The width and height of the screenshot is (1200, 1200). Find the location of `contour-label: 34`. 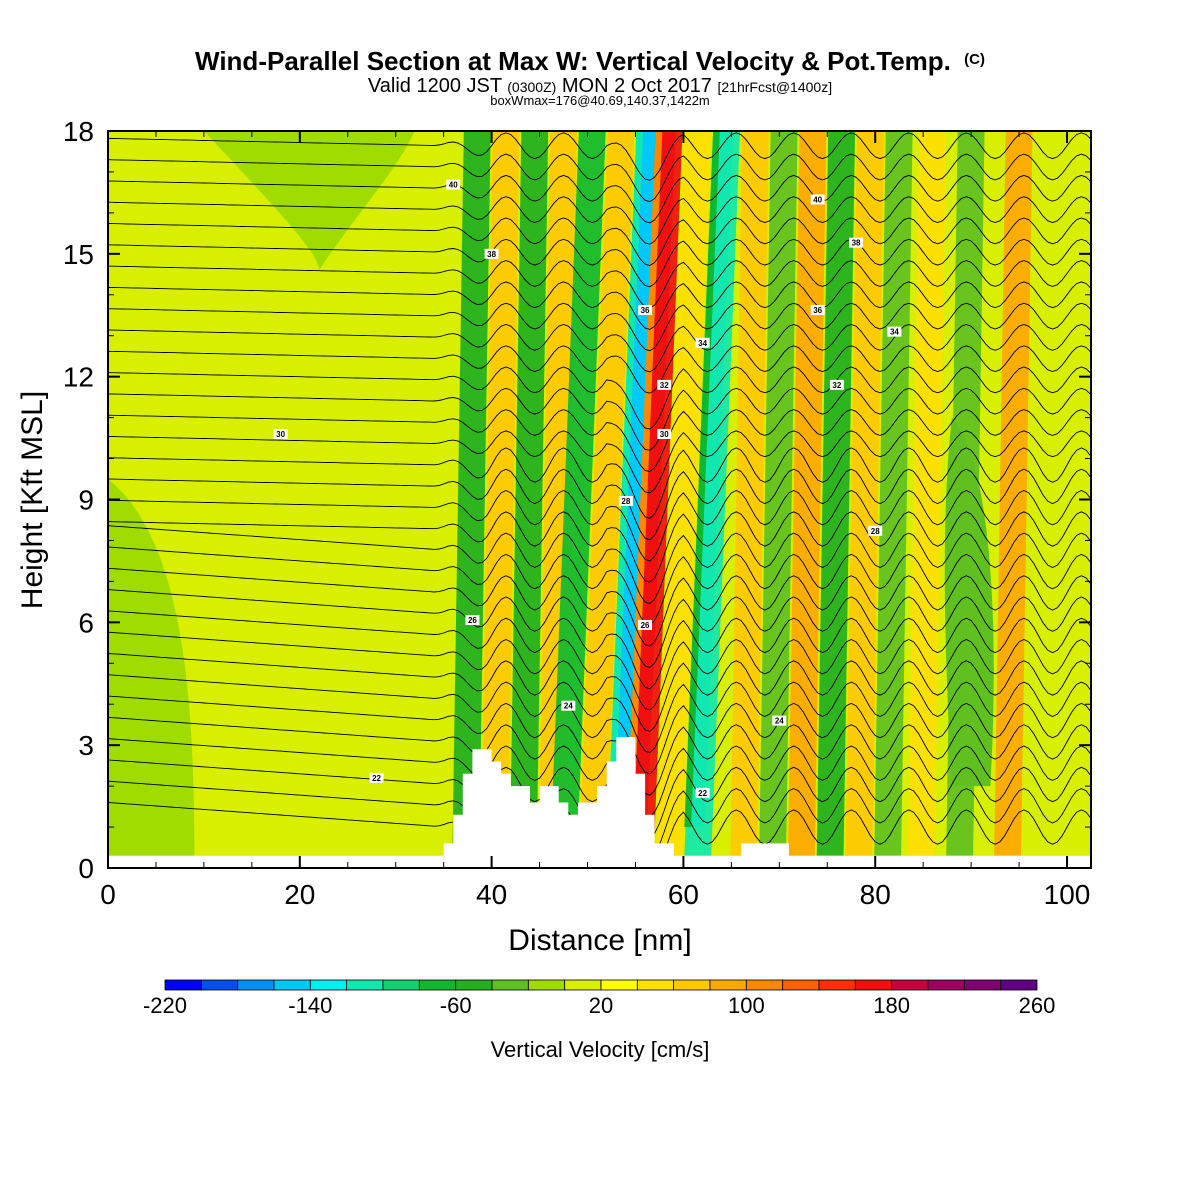

contour-label: 34 is located at coordinates (894, 332).